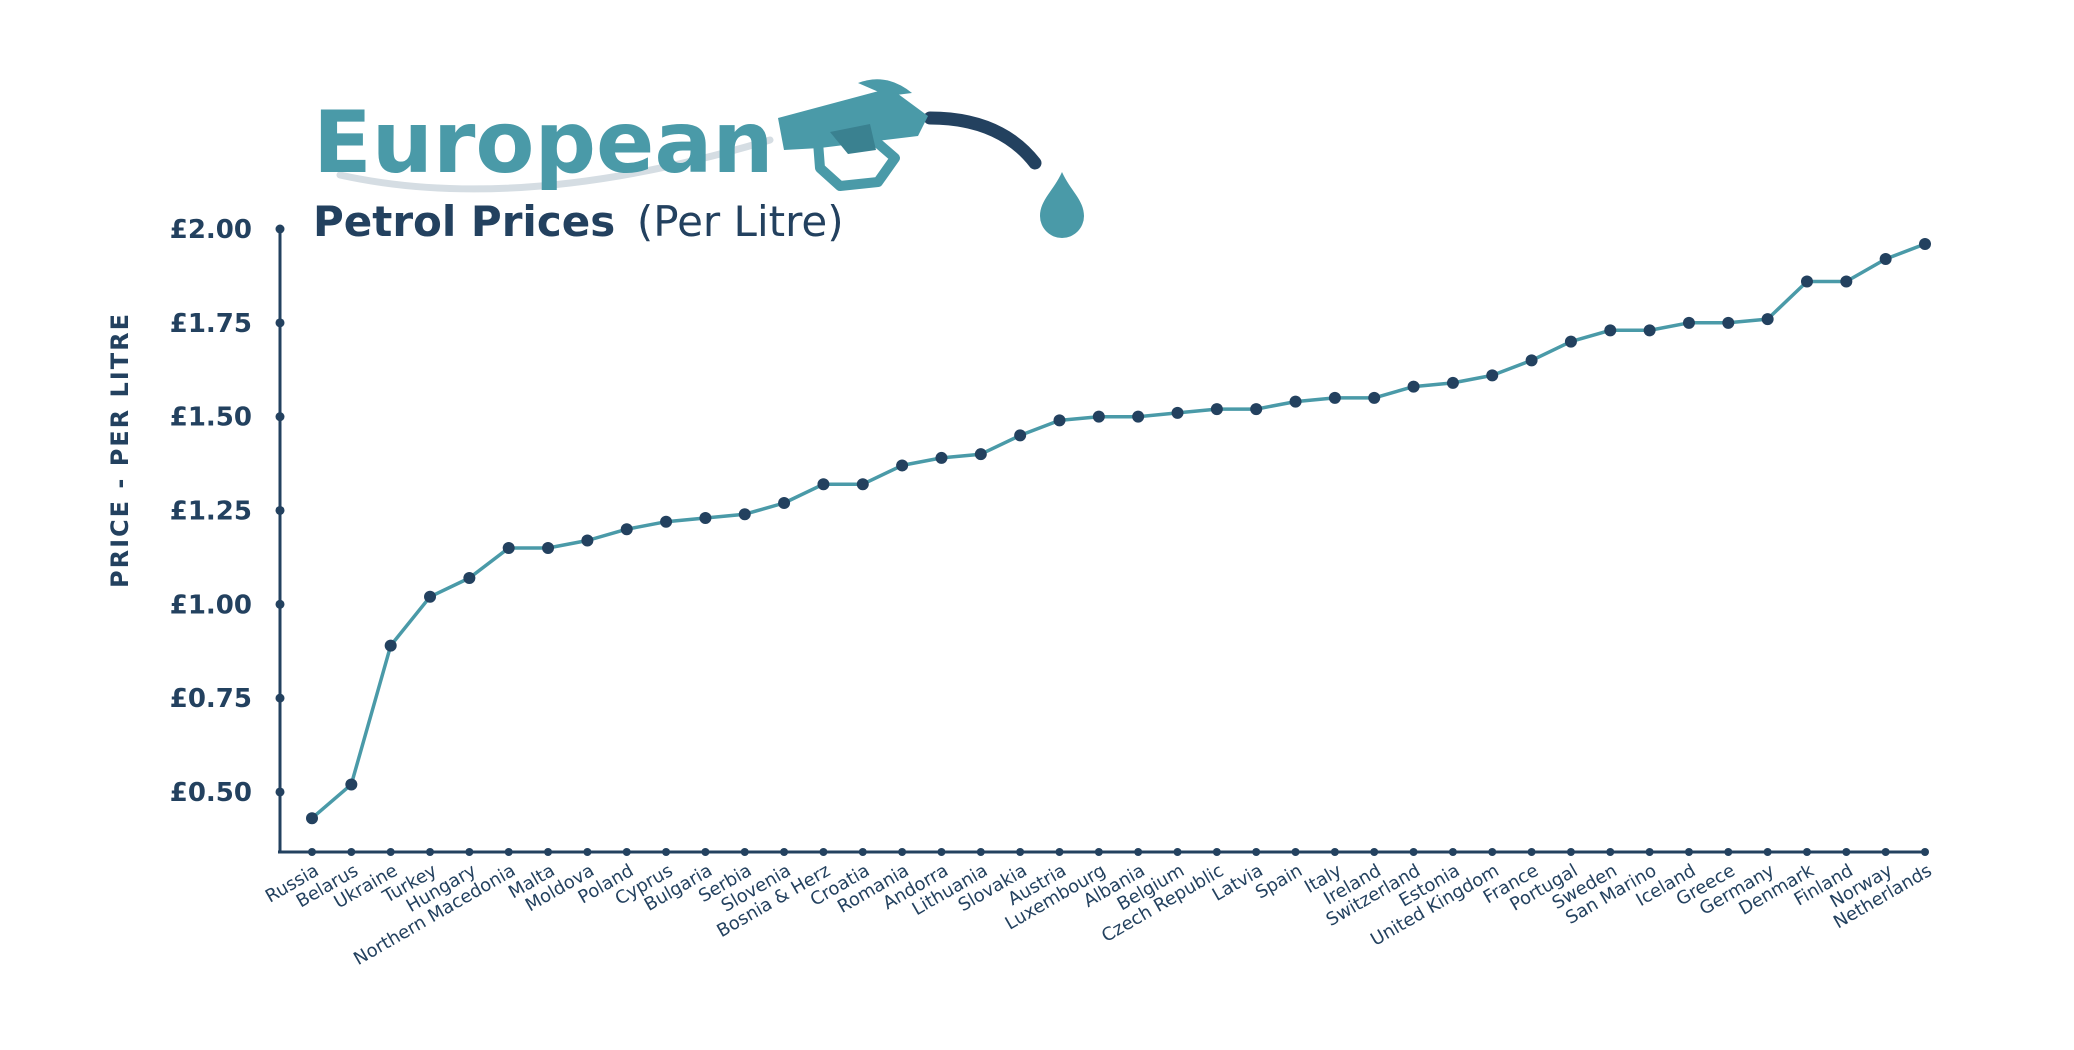 Image resolution: width=2074 pixels, height=1050 pixels. I want to click on y-axis-label: PRICE - PER LITRE, so click(120, 450).